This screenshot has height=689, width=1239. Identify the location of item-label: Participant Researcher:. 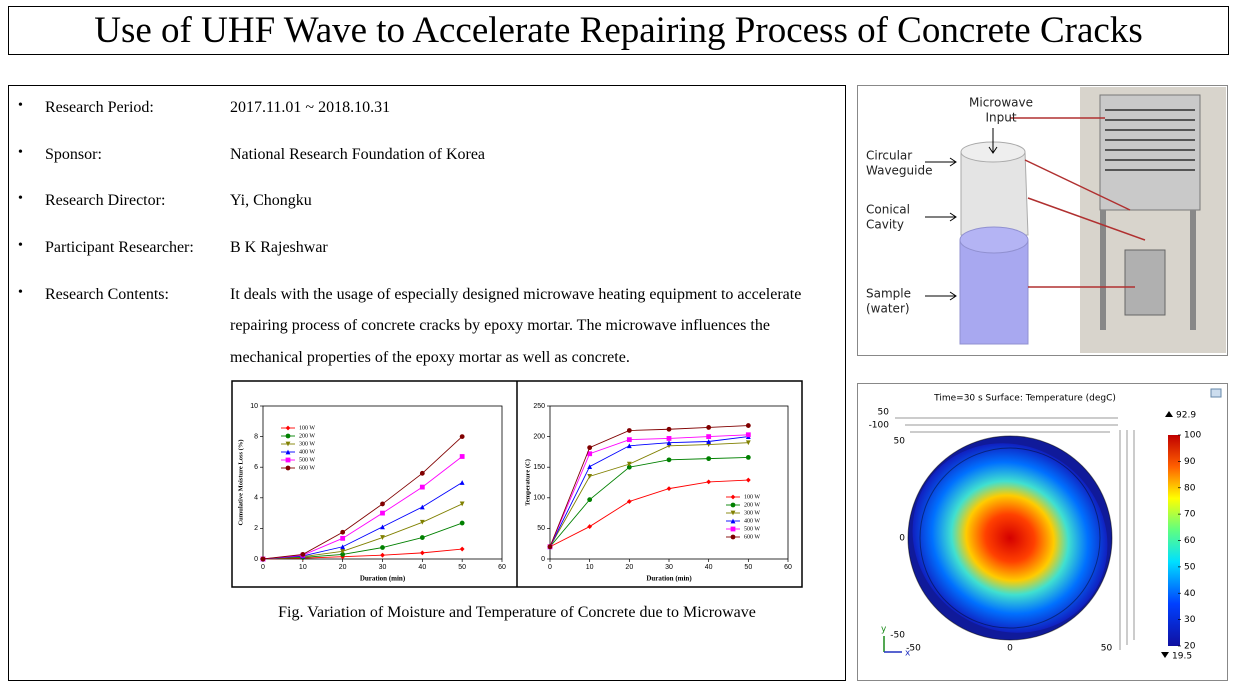
(119, 248).